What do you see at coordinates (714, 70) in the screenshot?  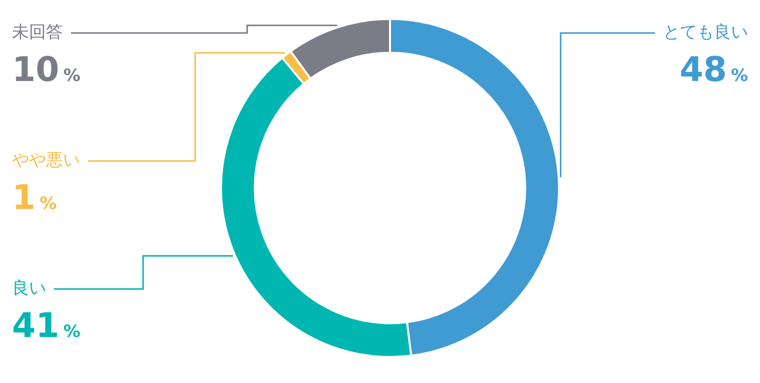 I see `data-label: 48%` at bounding box center [714, 70].